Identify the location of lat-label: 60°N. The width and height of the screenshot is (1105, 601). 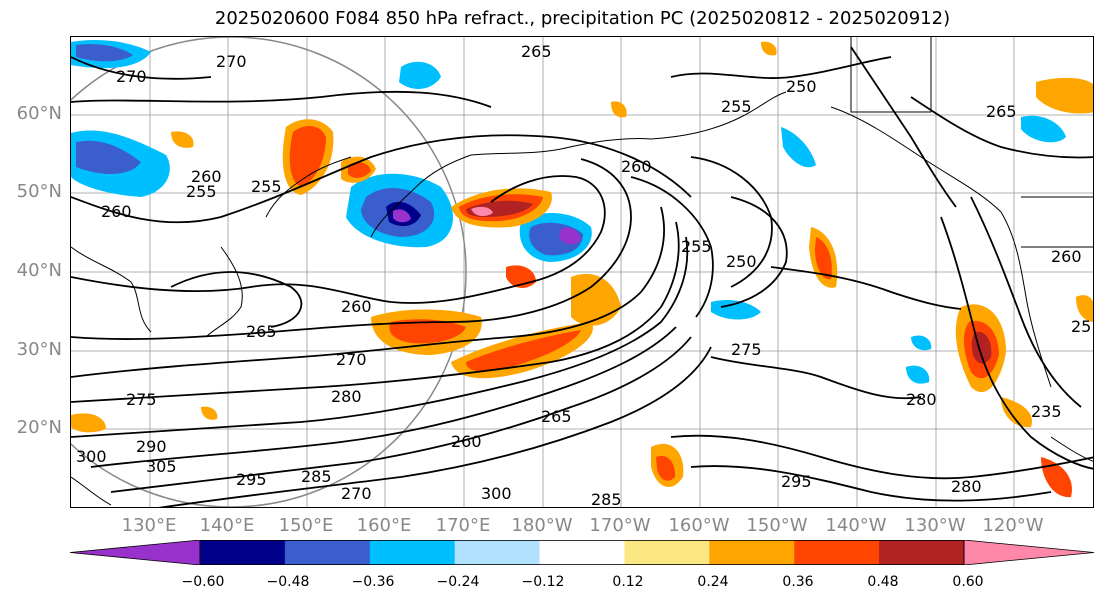
(32, 113).